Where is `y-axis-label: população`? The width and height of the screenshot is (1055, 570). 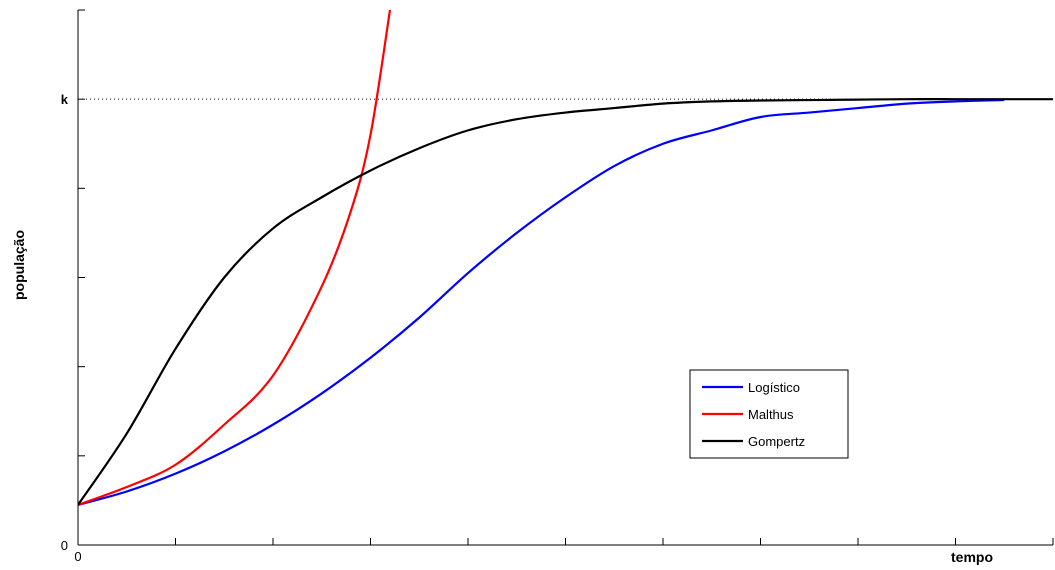 y-axis-label: população is located at coordinates (19, 265).